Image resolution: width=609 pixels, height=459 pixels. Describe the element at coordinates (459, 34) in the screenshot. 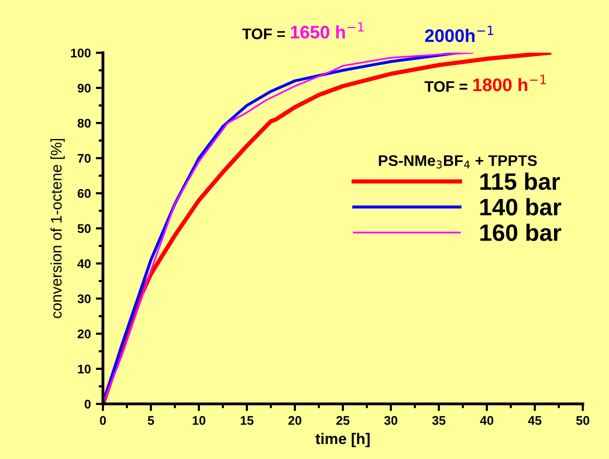

I see `text: 2000h$^{−1}$` at that location.